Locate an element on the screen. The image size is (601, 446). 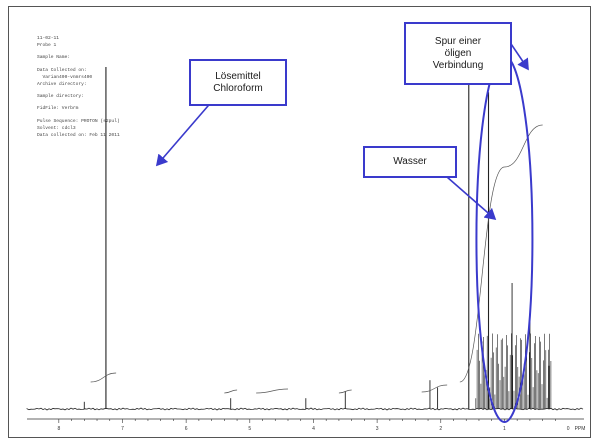
callout-water-line-1: Wasser is located at coordinates (410, 161).